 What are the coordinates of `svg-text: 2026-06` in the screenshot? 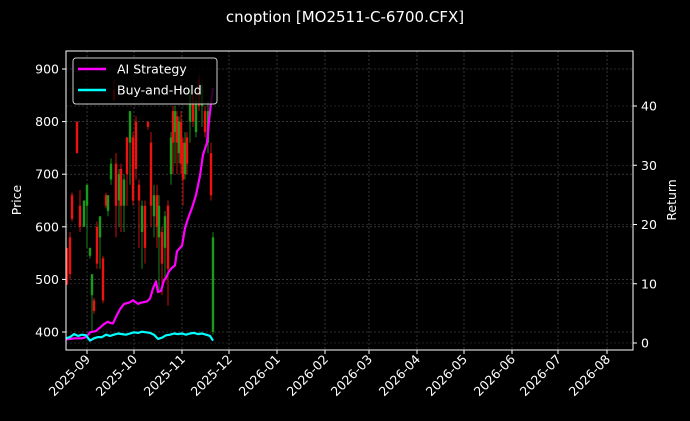 It's located at (495, 375).